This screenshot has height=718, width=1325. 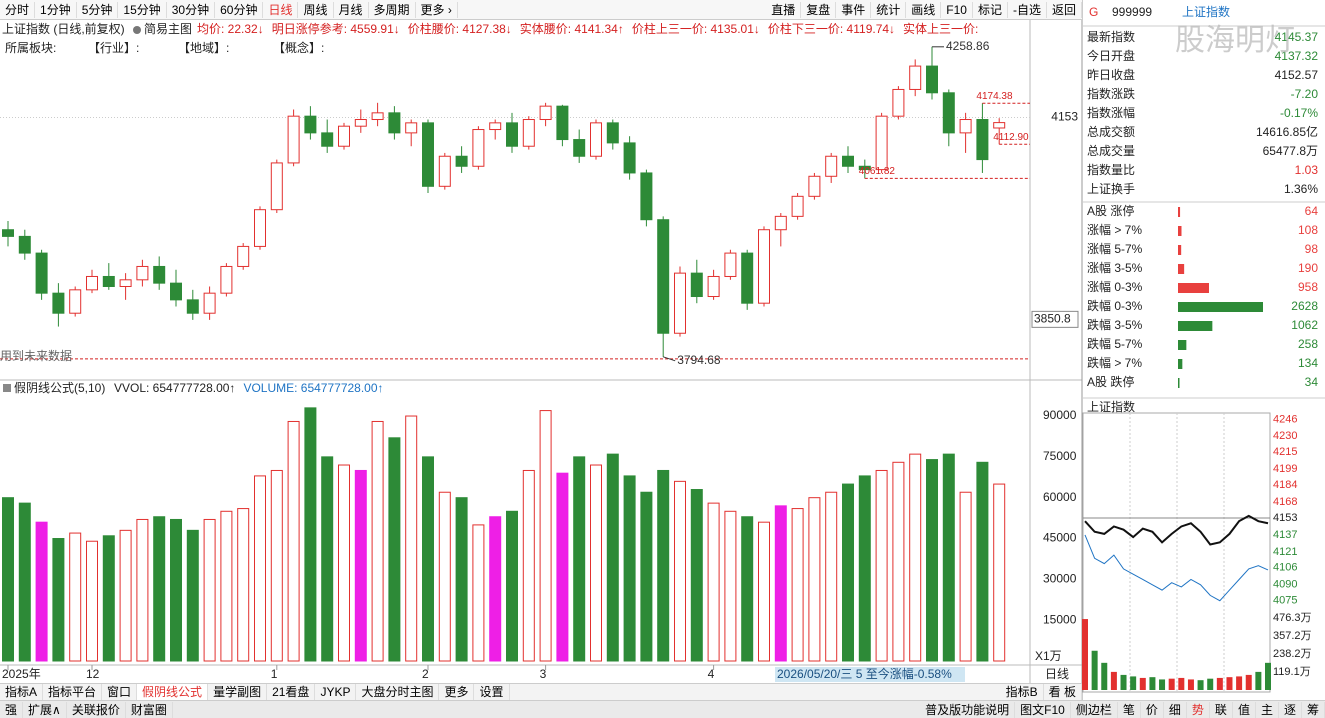 I want to click on tool-button: 统计, so click(x=889, y=9).